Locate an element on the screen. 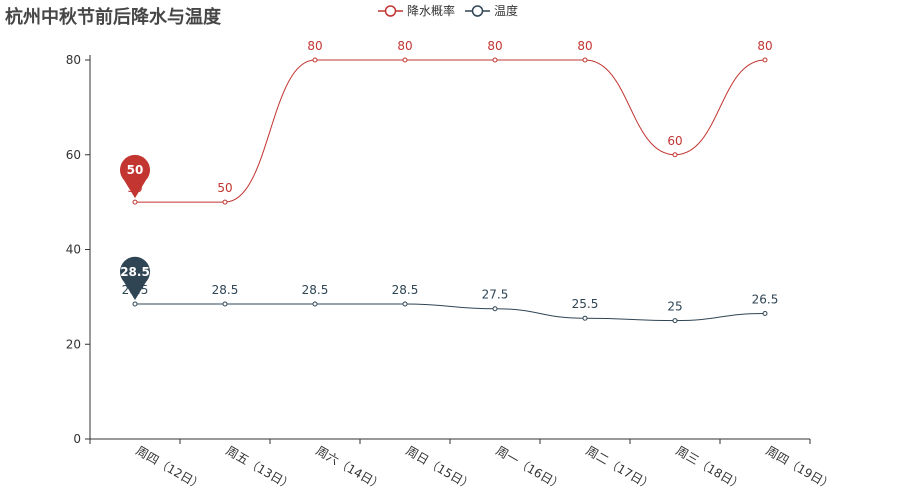  data-label: 25.5 is located at coordinates (585, 304).